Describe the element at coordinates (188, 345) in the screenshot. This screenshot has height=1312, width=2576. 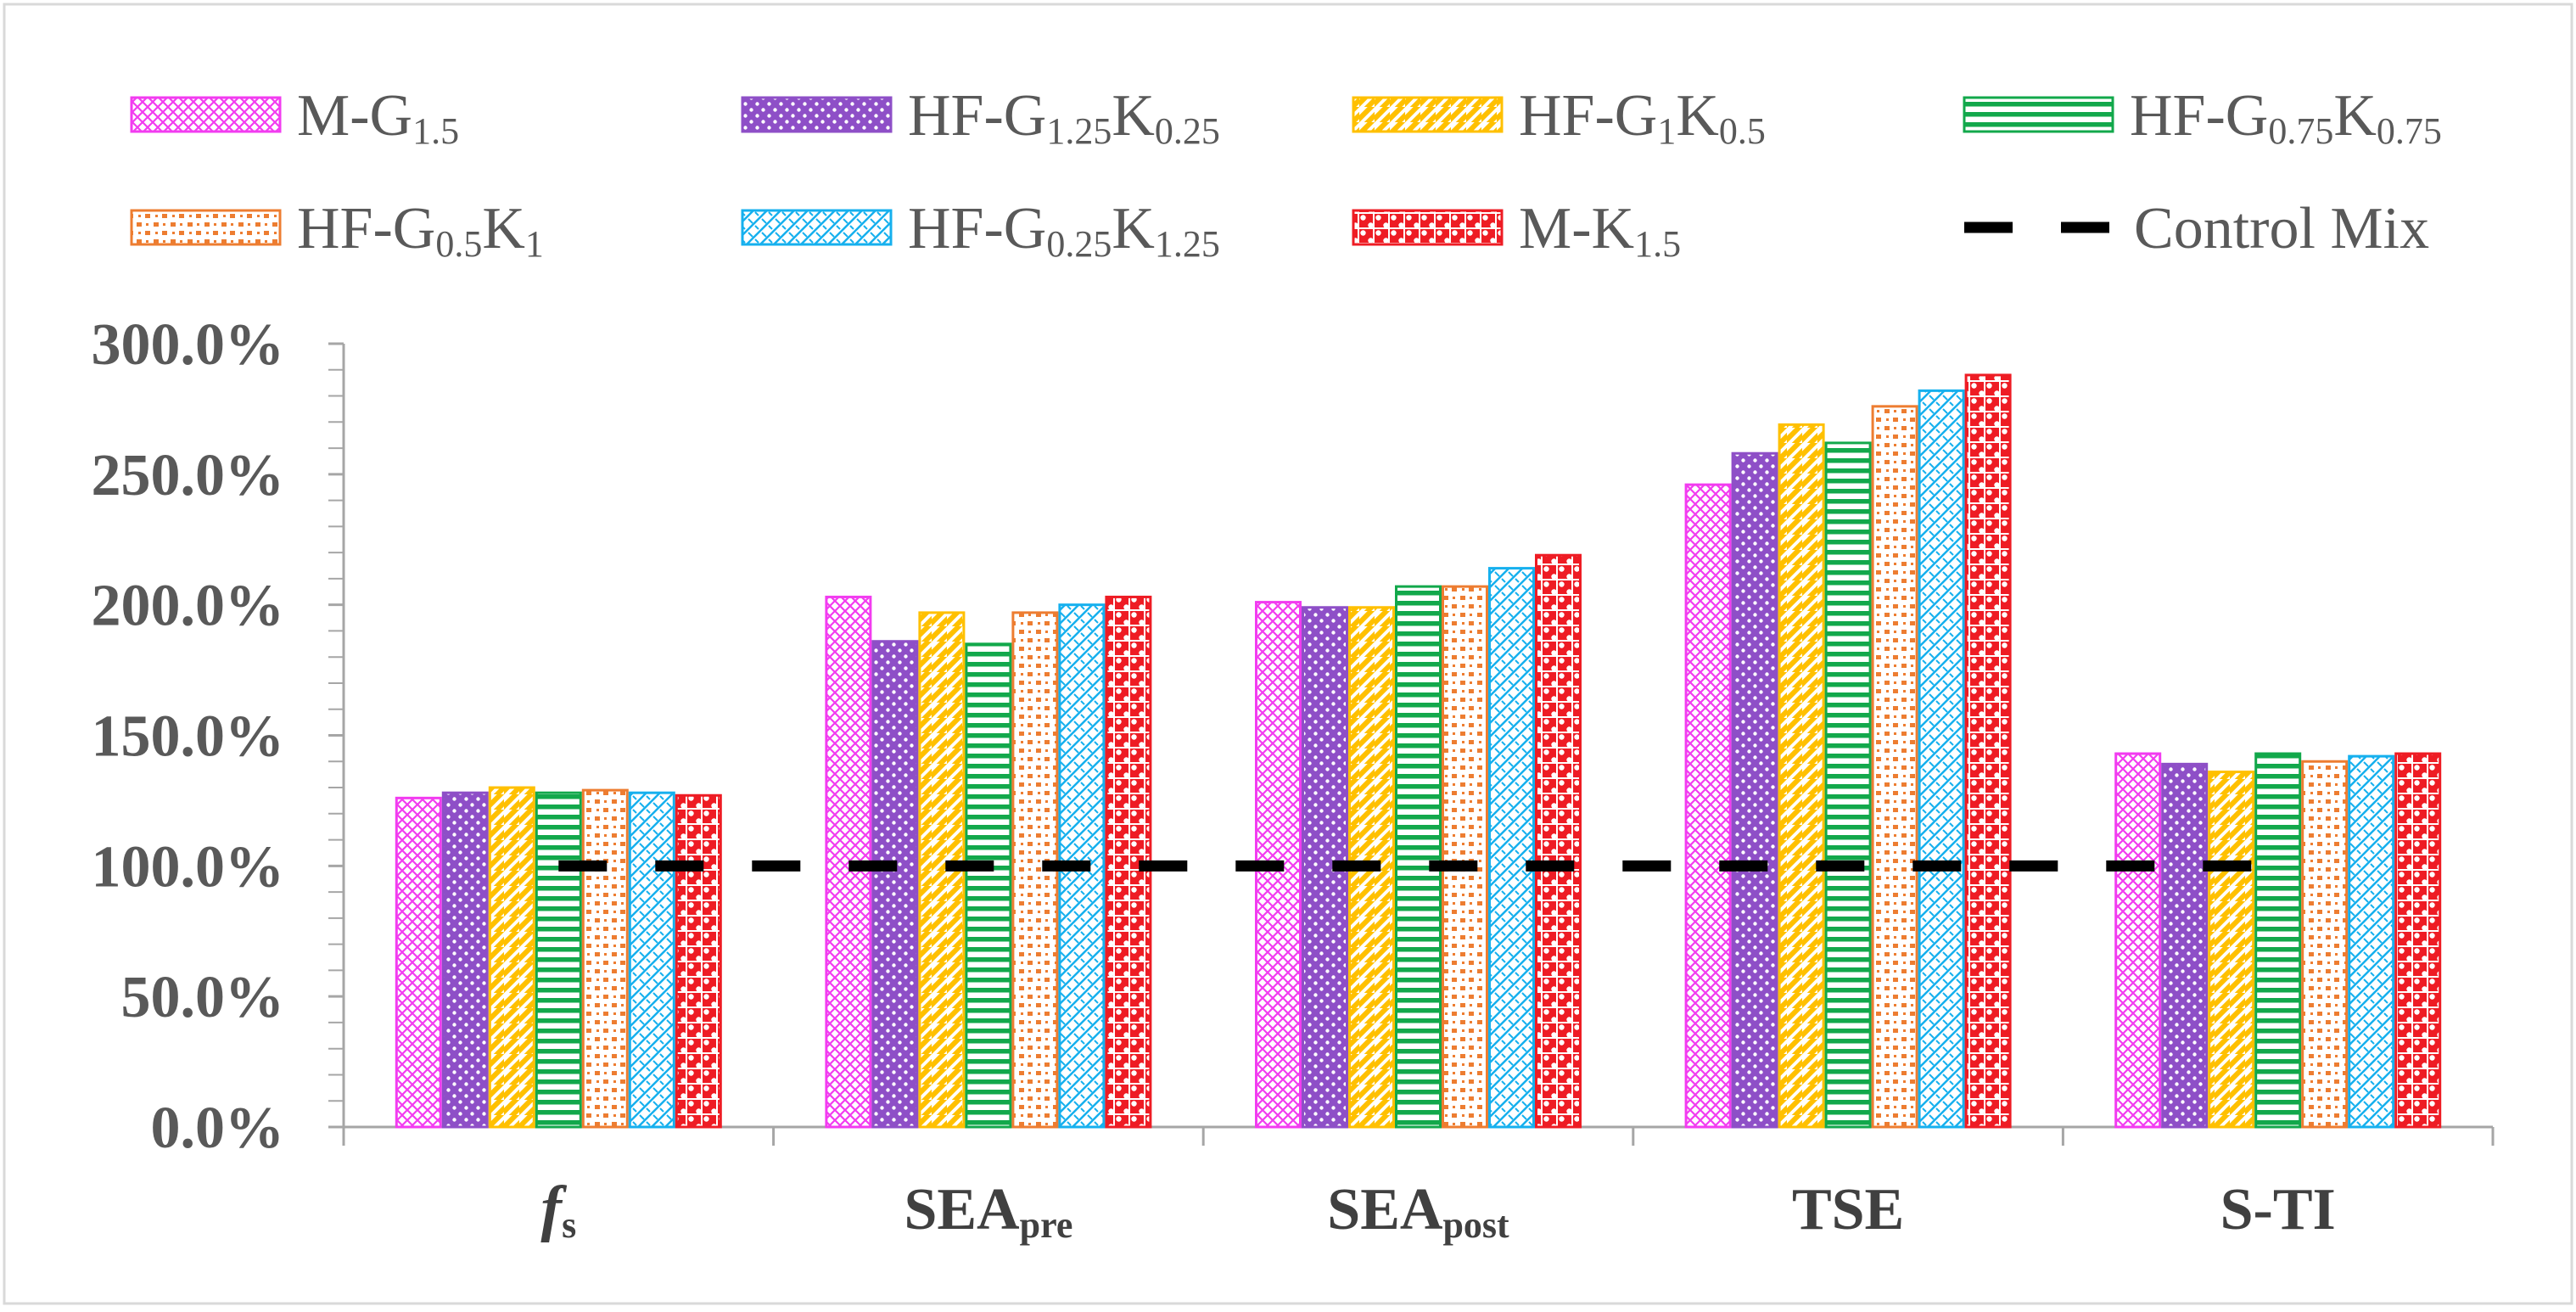
I see `y-tick-label: 300.0%` at that location.